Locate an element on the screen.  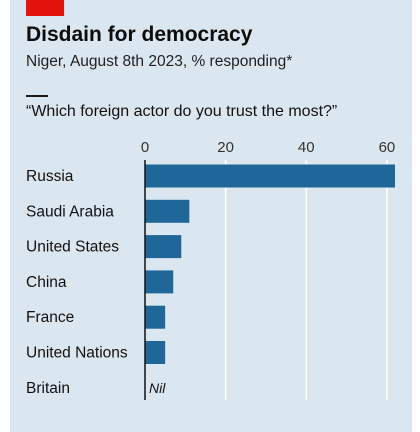
x-tick-label: 40 is located at coordinates (306, 147).